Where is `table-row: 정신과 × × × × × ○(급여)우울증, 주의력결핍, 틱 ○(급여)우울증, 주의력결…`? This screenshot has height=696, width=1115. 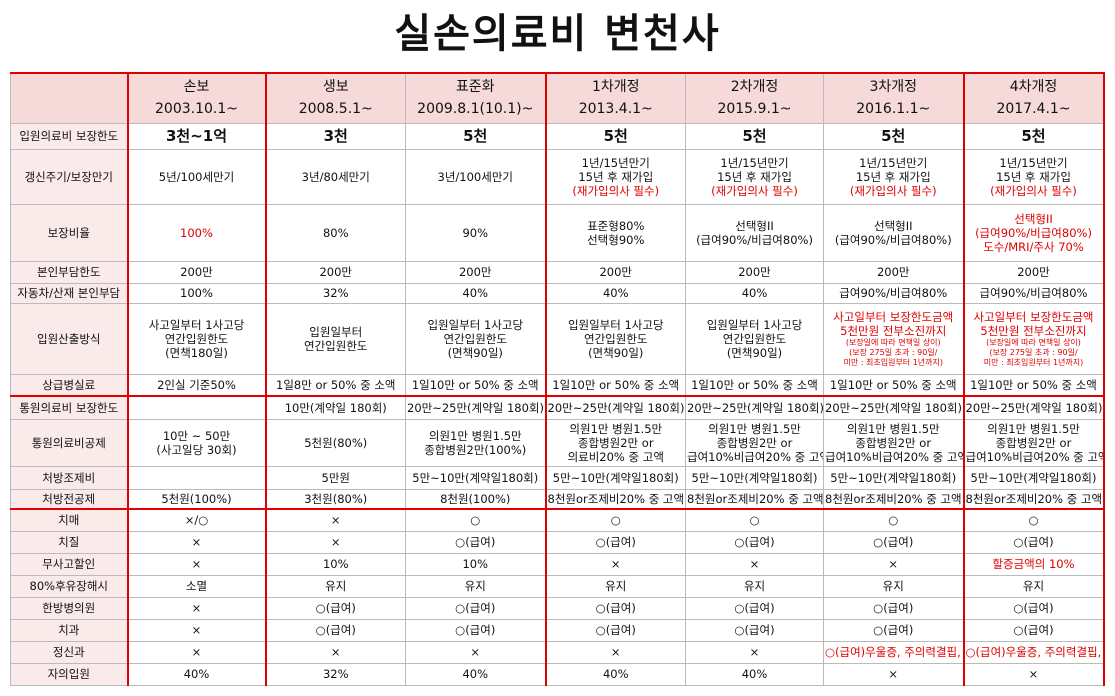
table-row: 정신과 × × × × × ○(급여)우울증, 주의력결핍, 틱 ○(급여)우울증, 주의력결… is located at coordinates (557, 652).